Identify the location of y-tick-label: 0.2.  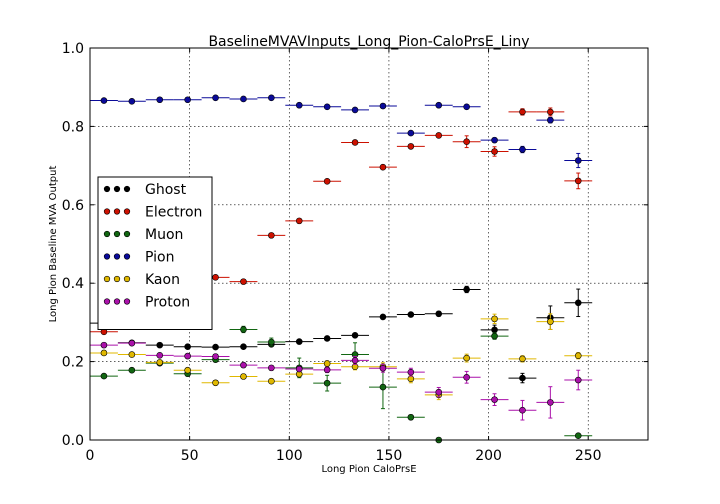
(73, 363).